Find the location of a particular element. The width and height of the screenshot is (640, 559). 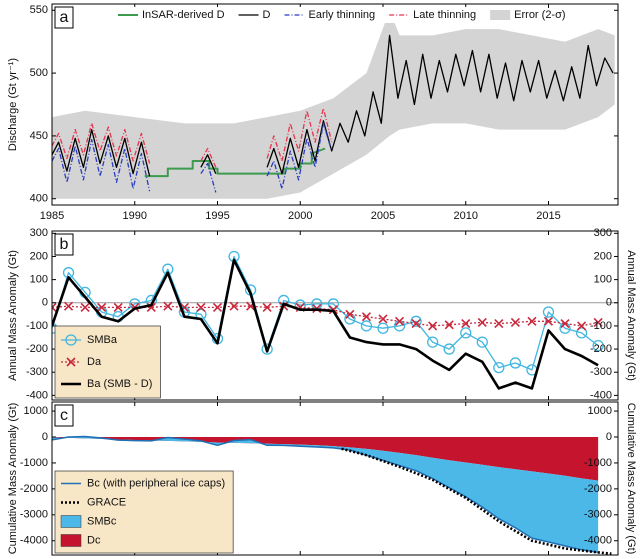

y-tick-label-right: 100 is located at coordinates (603, 280).